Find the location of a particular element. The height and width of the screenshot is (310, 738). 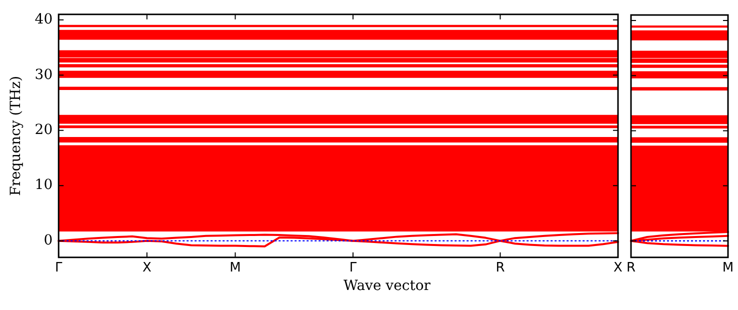

y-tick-label: 0 is located at coordinates (48, 240).